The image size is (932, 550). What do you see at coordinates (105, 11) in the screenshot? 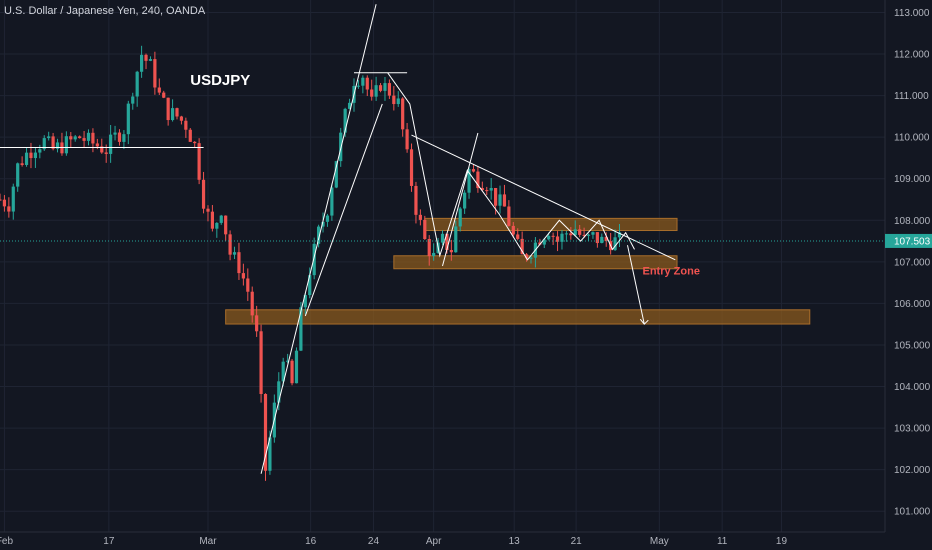
I see `chart-title: U.S. Dollar / Japanese Yen, 240, OANDA` at bounding box center [105, 11].